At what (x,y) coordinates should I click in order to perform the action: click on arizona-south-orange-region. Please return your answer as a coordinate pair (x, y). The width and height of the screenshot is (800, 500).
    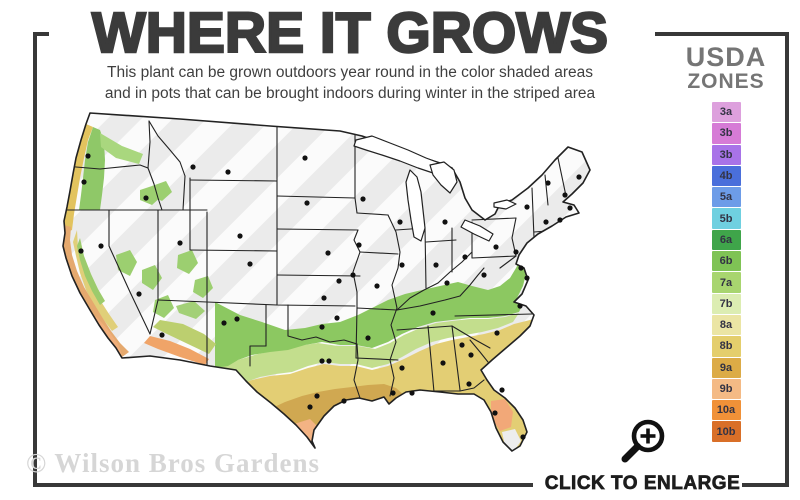
    Looking at the image, I should click on (176, 350).